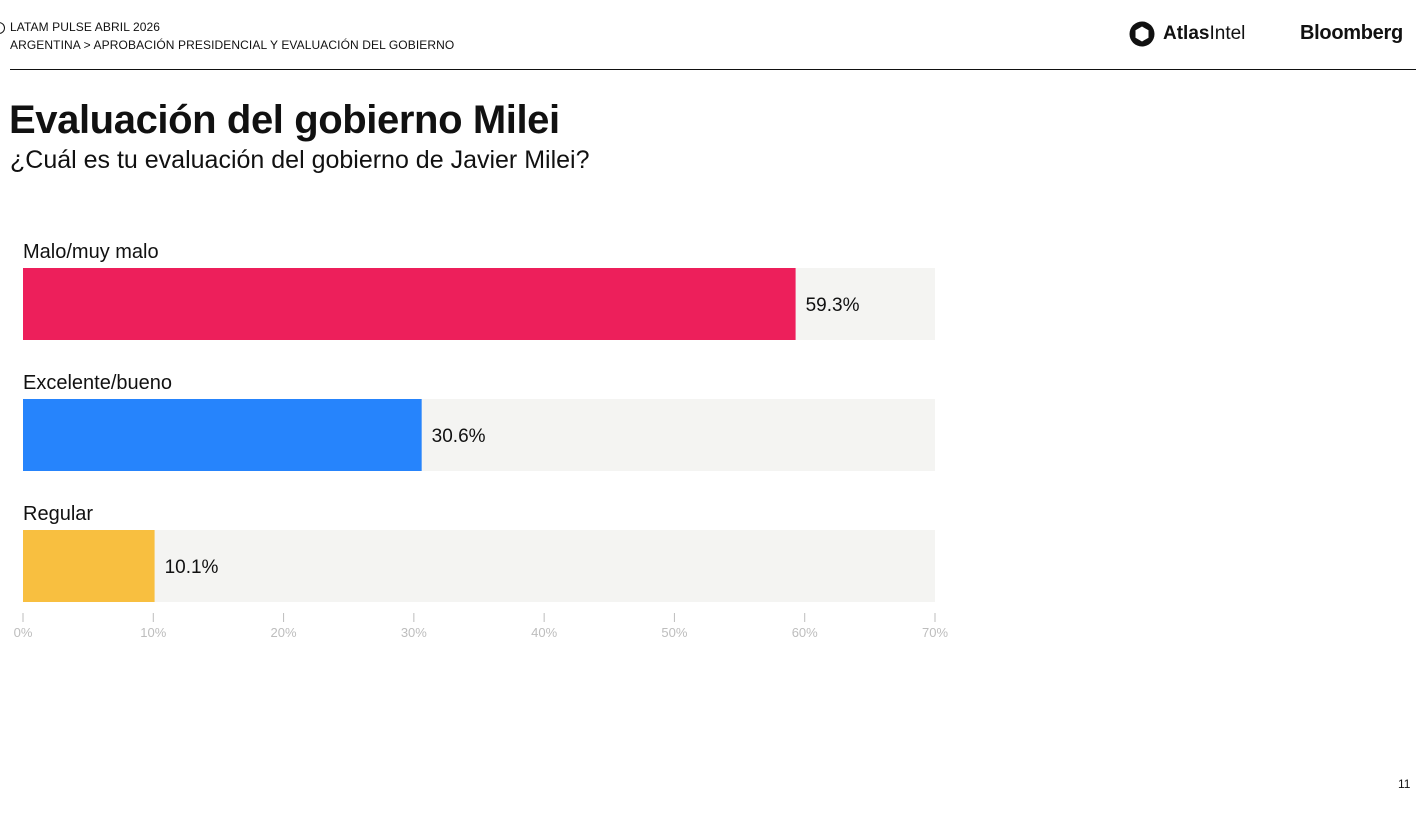 The image size is (1422, 820). What do you see at coordinates (713, 69) in the screenshot?
I see `header-divider` at bounding box center [713, 69].